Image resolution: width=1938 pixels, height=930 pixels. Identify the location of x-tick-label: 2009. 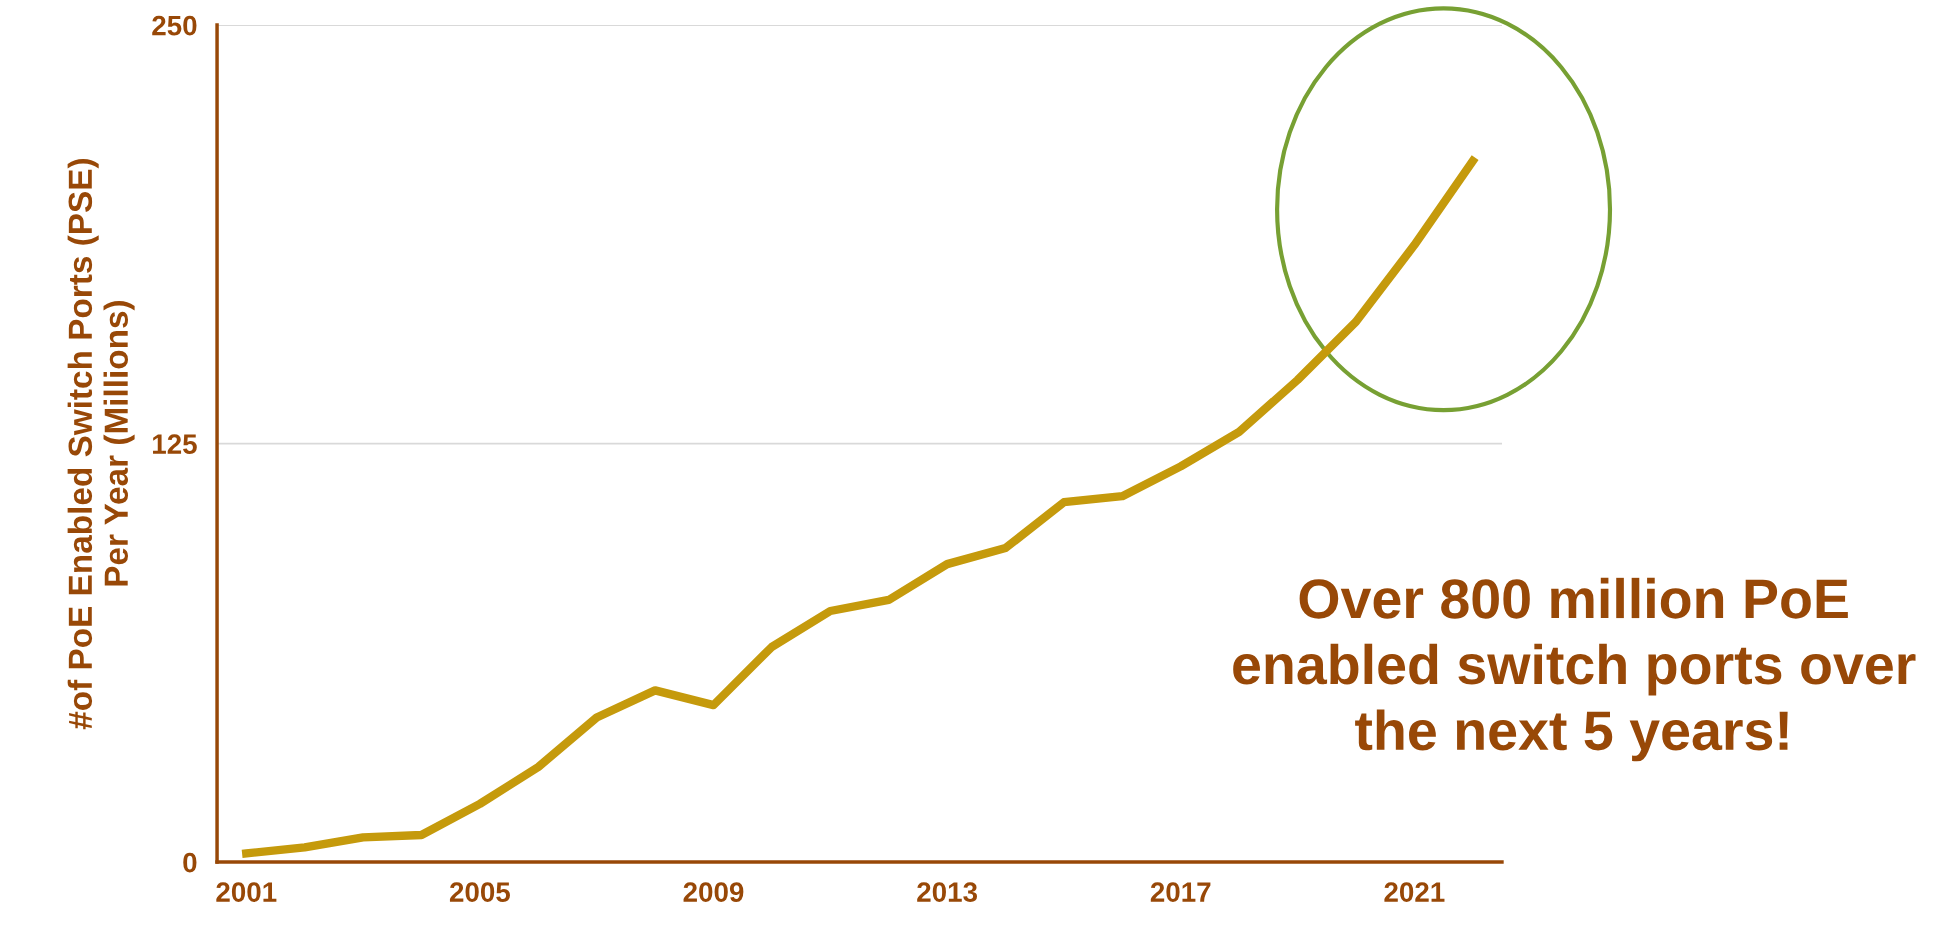
(713, 892).